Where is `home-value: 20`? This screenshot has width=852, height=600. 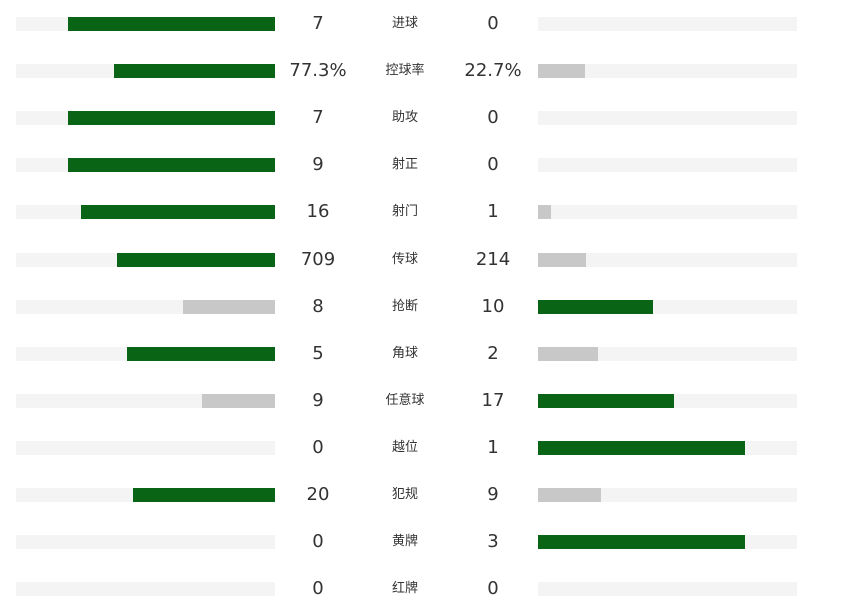
home-value: 20 is located at coordinates (318, 494).